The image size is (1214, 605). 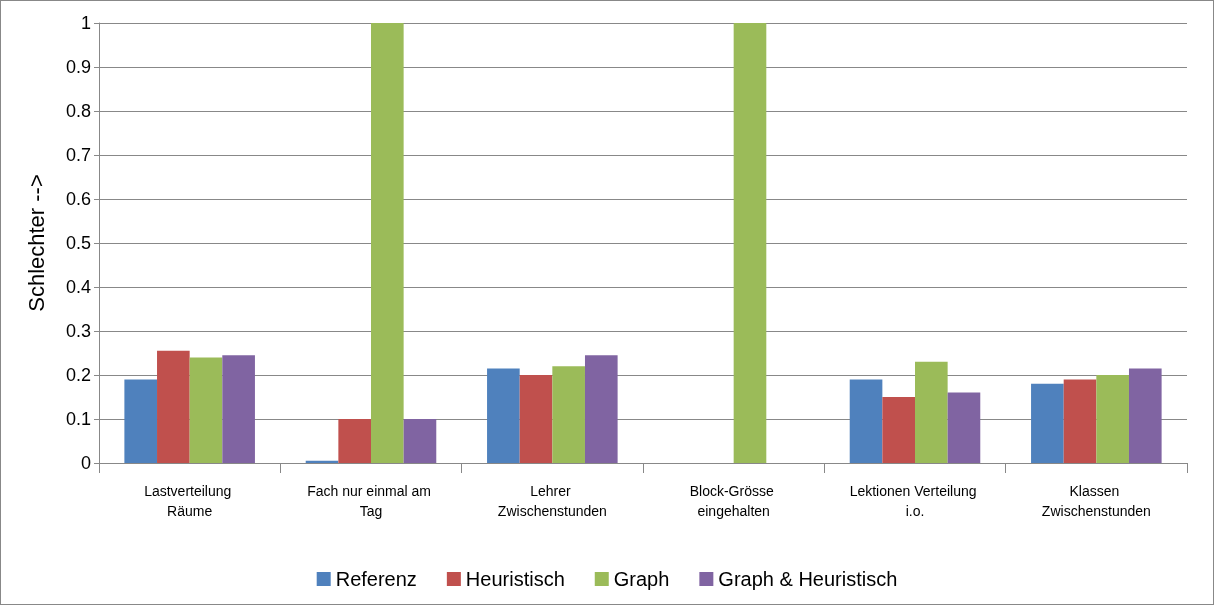 What do you see at coordinates (78, 67) in the screenshot?
I see `y-tick-label: 0.9` at bounding box center [78, 67].